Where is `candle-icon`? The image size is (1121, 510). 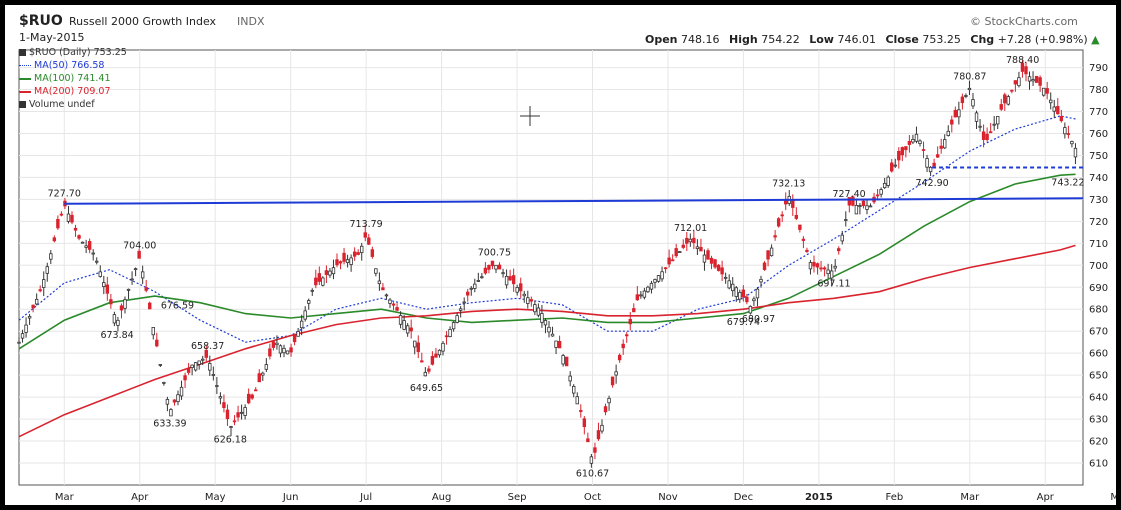 candle-icon is located at coordinates (22, 52).